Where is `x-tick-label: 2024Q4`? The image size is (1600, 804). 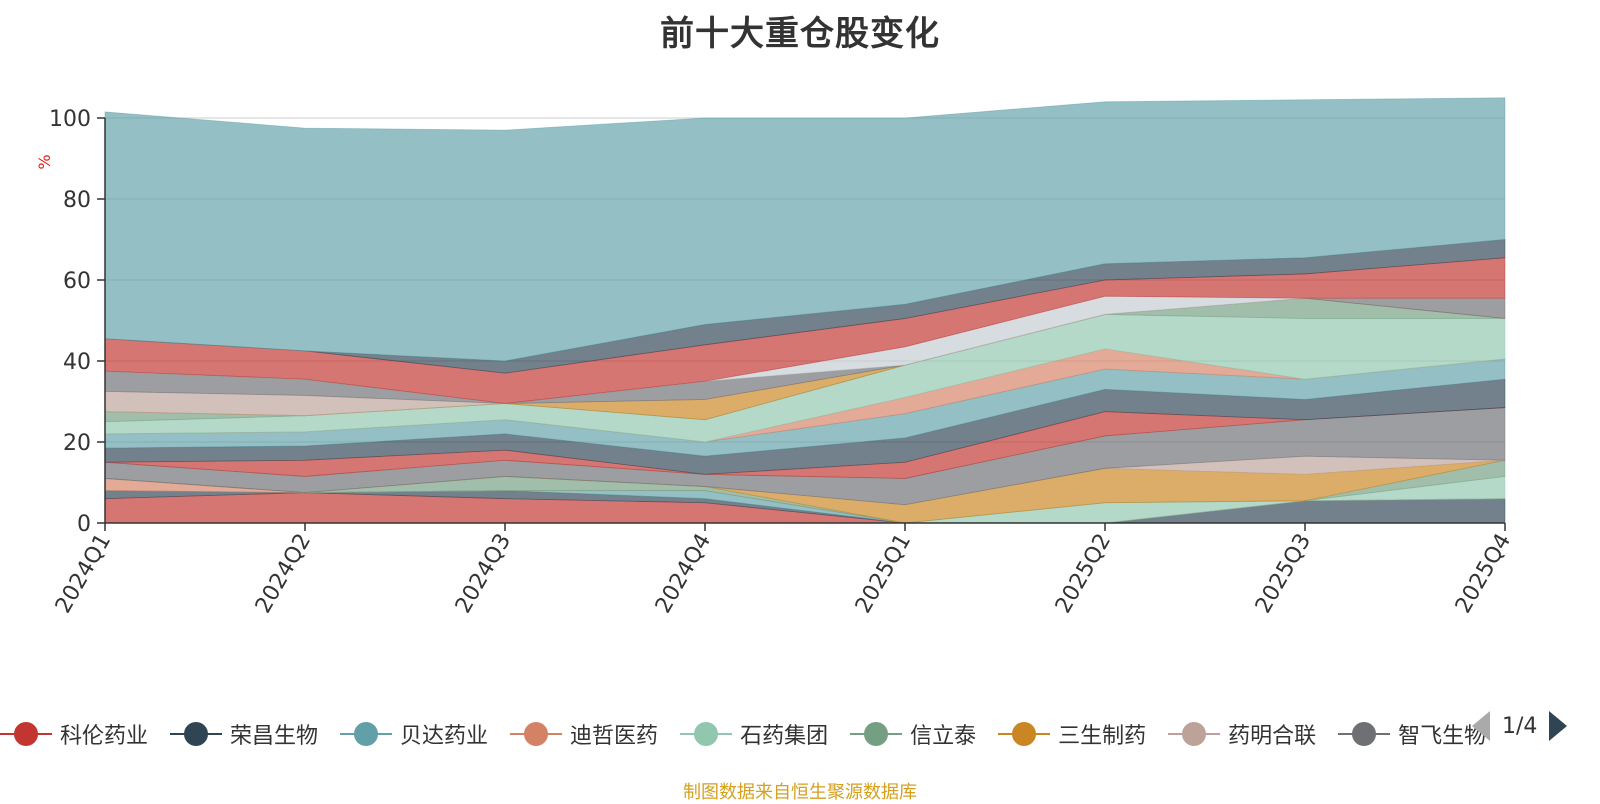
x-tick-label: 2024Q4 is located at coordinates (683, 574).